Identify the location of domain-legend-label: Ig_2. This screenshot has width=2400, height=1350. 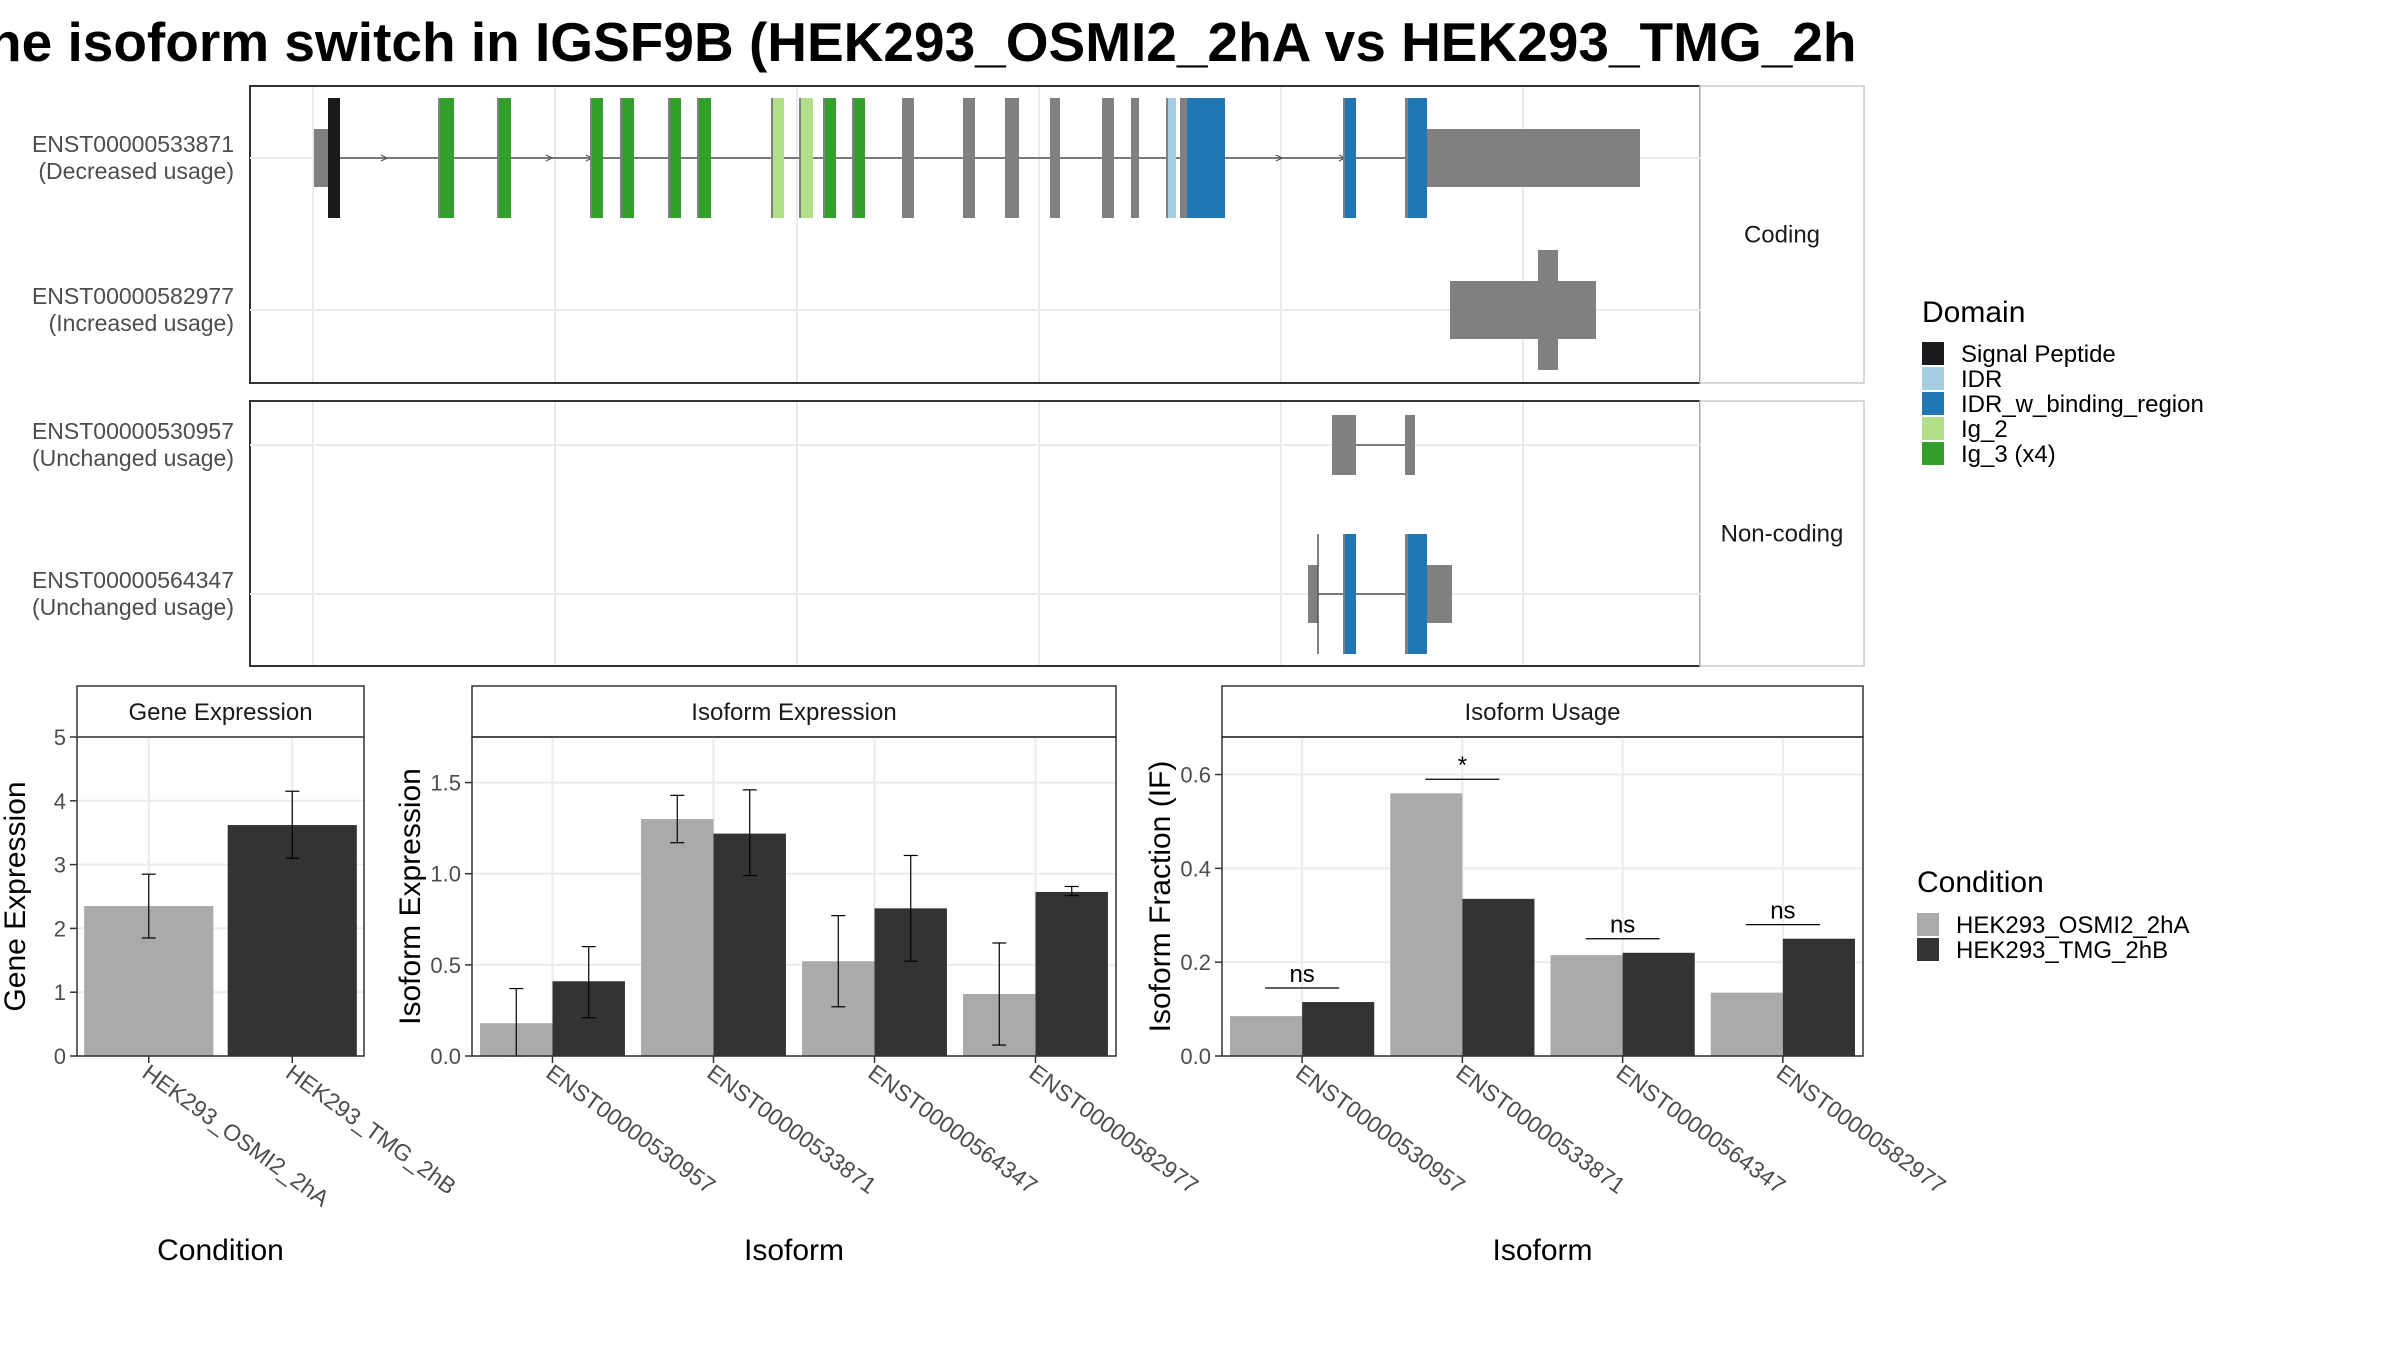
(1984, 429).